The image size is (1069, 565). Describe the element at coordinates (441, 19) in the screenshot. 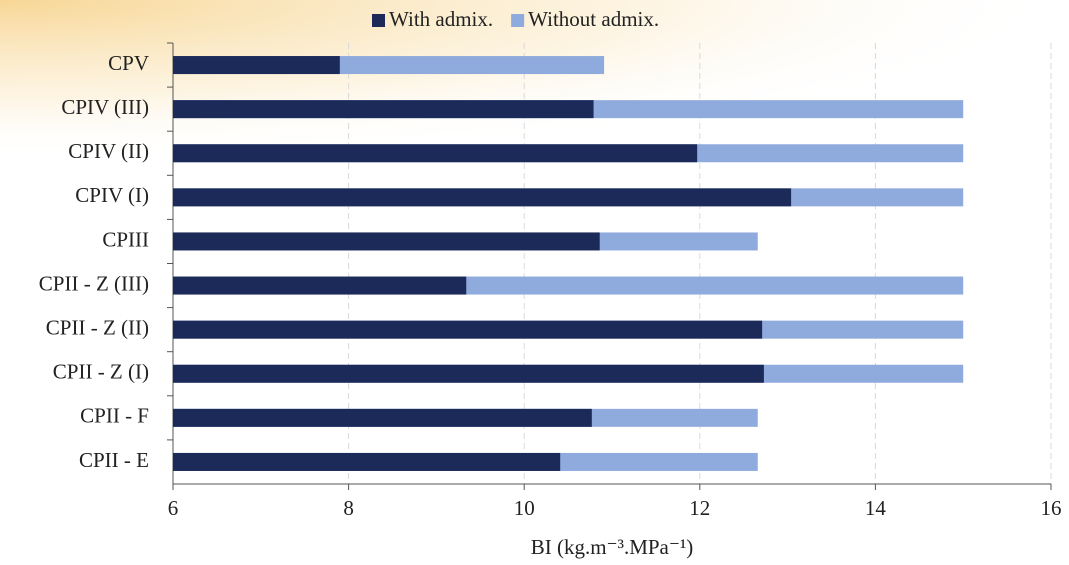

I see `legend-label: With admix.` at that location.